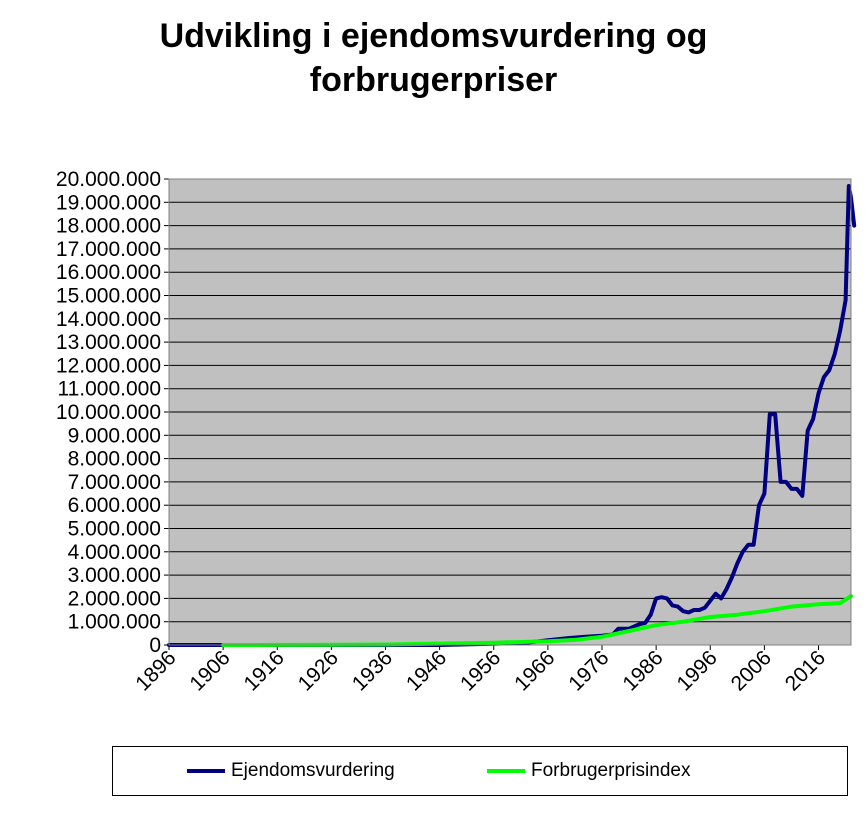  What do you see at coordinates (313, 770) in the screenshot?
I see `legend-label-ejendomsvurdering: Ejendomsvurdering` at bounding box center [313, 770].